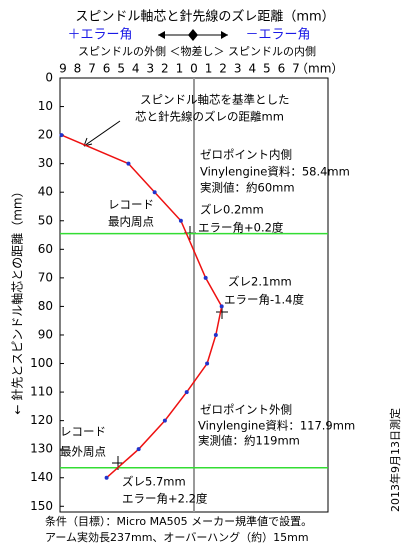  I want to click on y-tick-label: 90, so click(45, 334).